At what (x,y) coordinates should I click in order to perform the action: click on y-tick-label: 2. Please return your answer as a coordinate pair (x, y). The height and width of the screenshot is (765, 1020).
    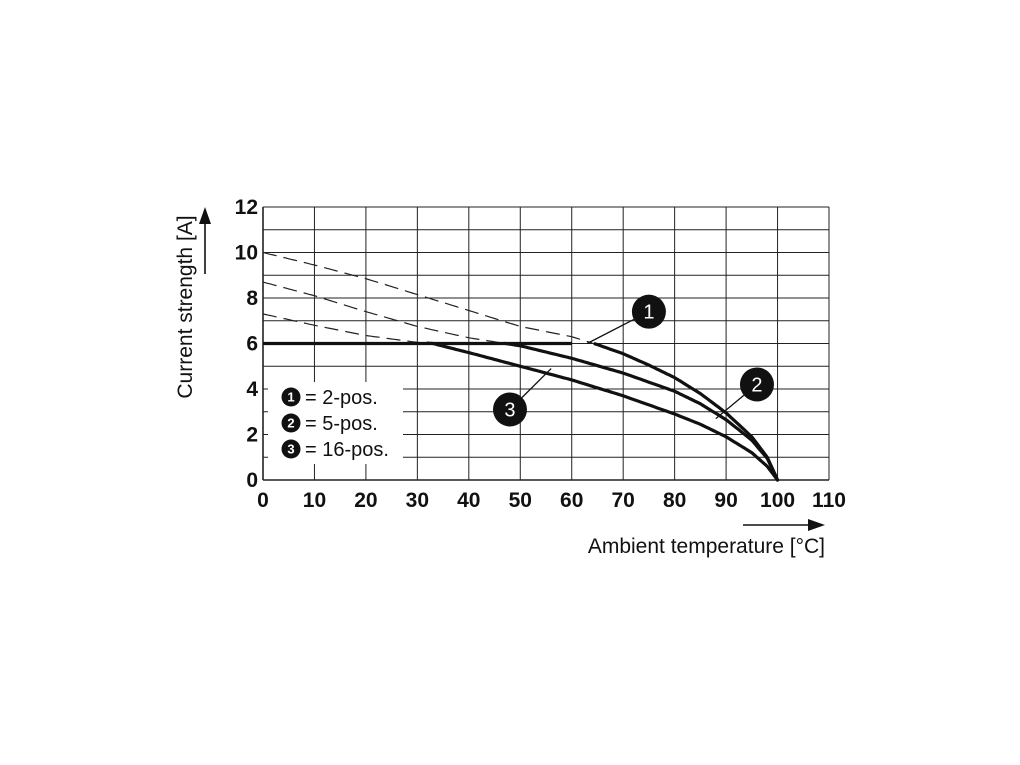
    Looking at the image, I should click on (252, 435).